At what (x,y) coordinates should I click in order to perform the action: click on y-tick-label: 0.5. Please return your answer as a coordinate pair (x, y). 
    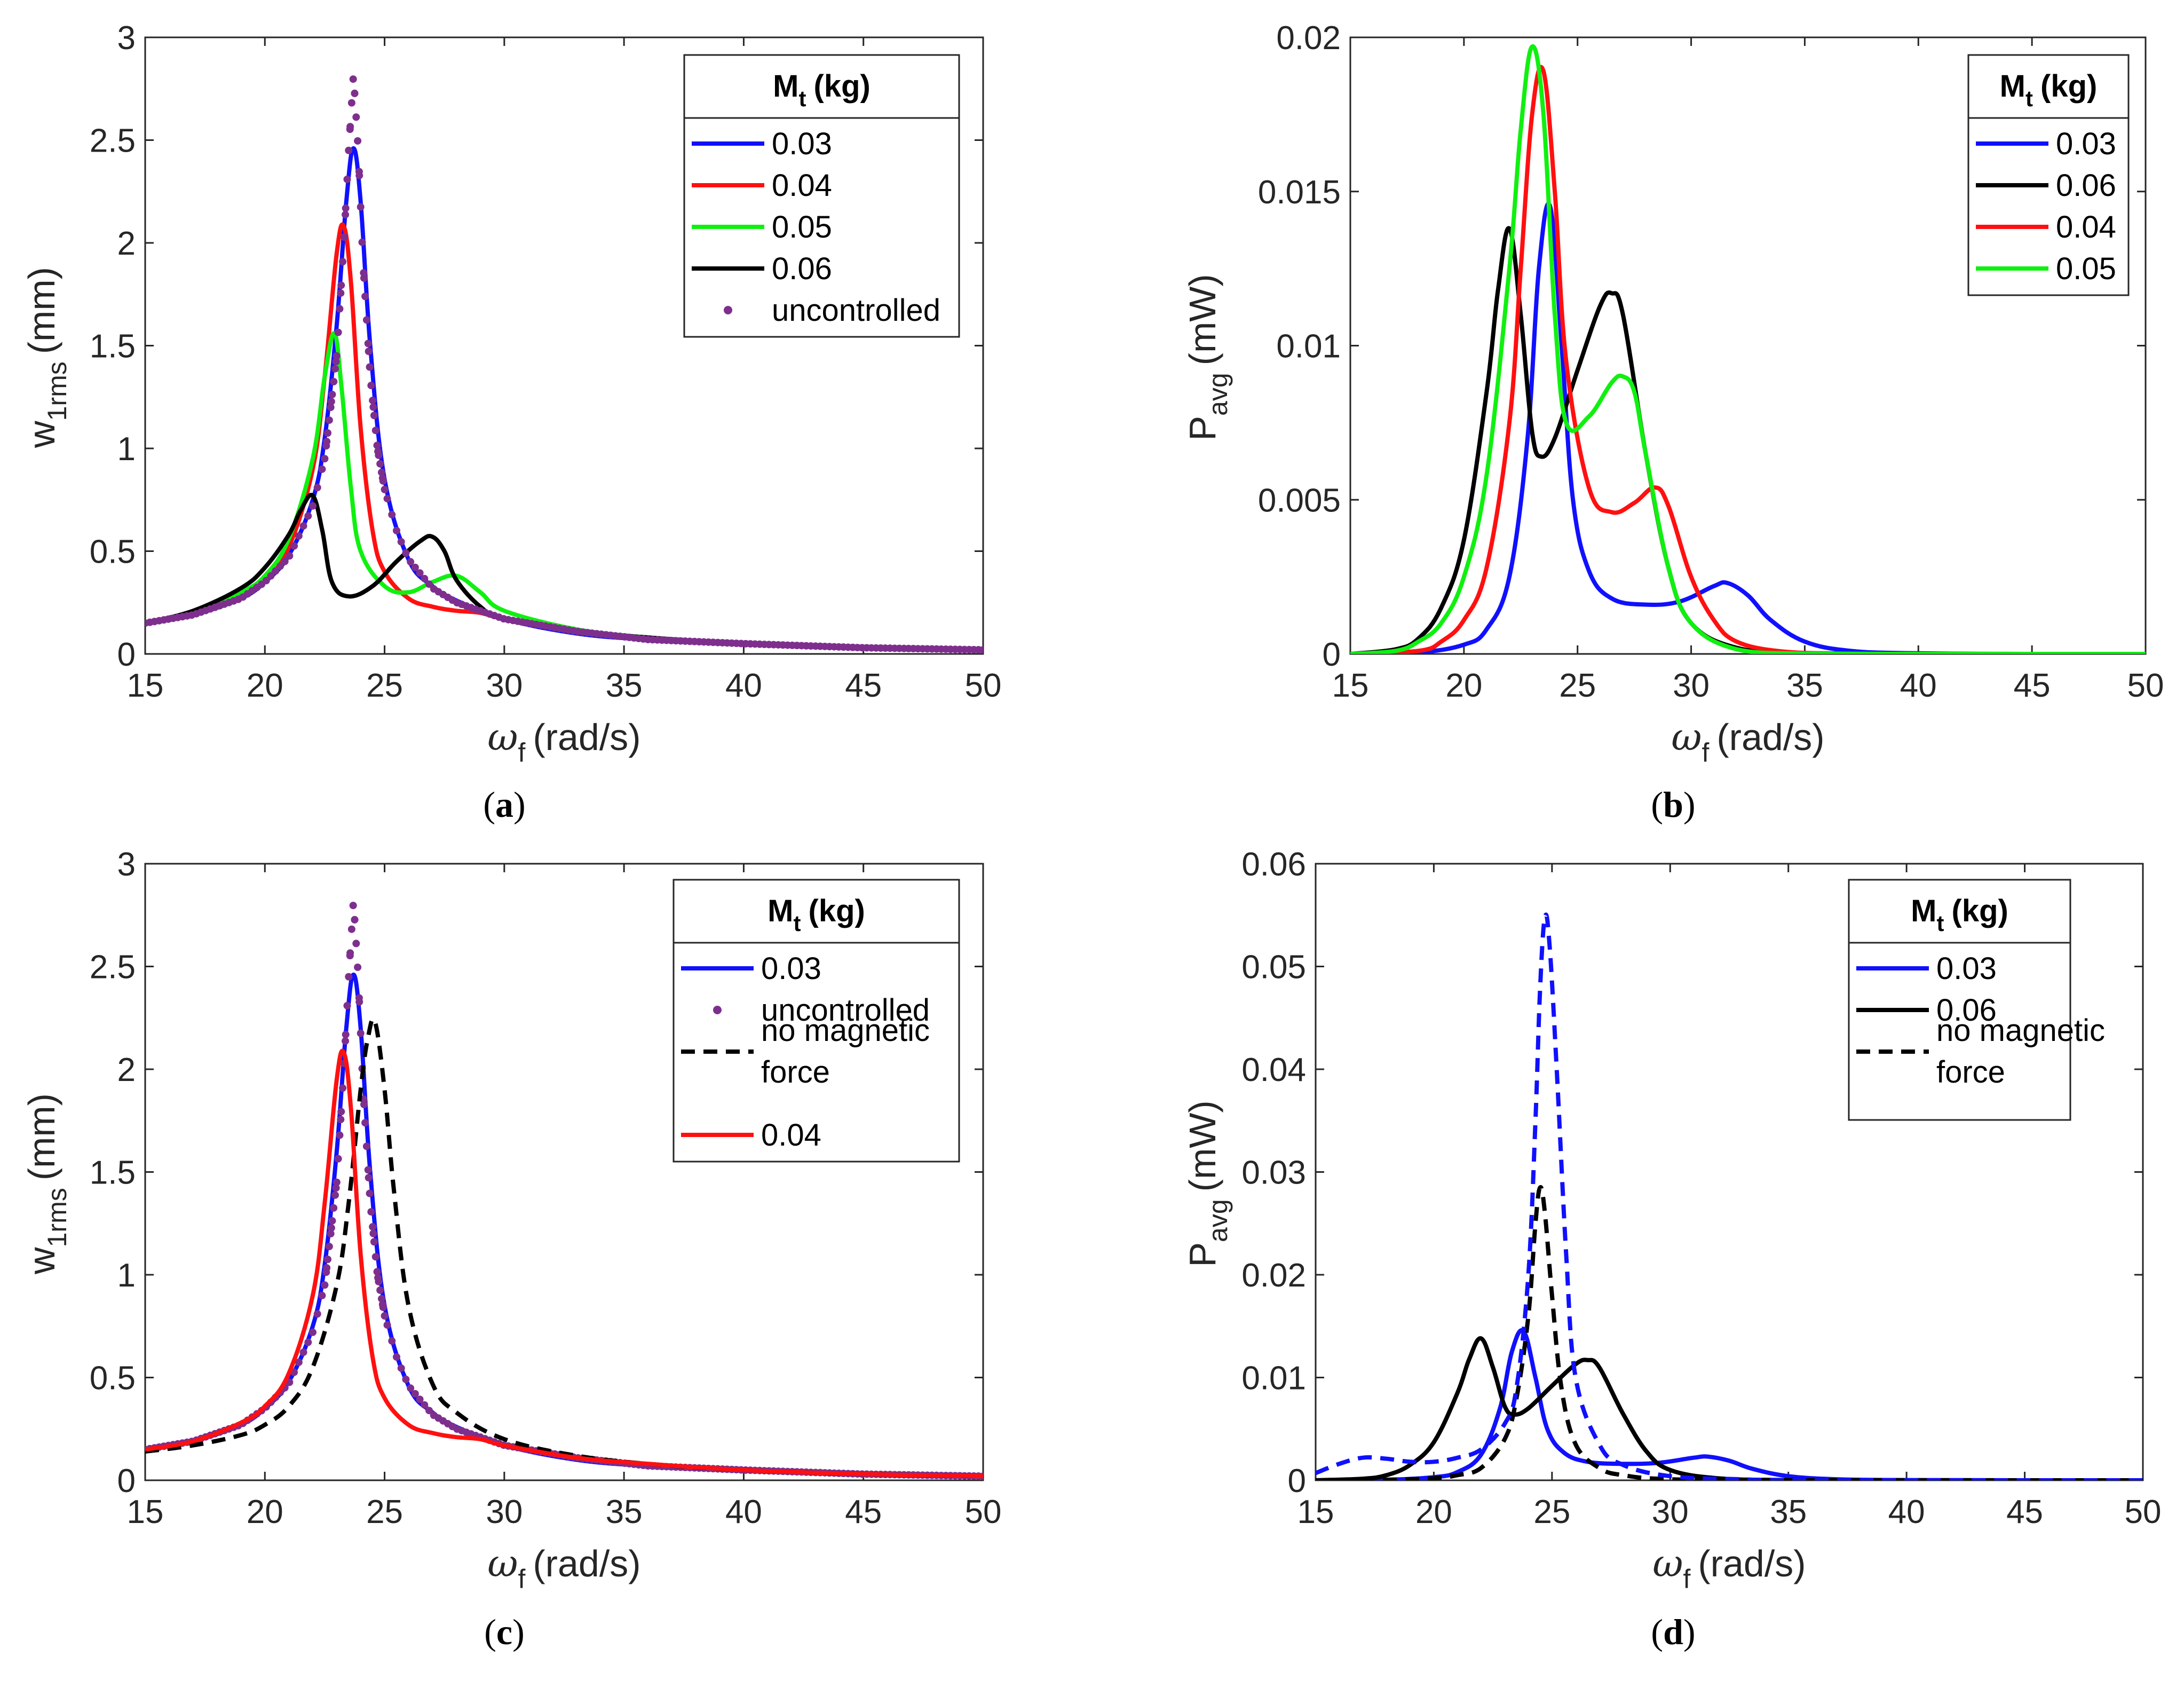
    Looking at the image, I should click on (113, 552).